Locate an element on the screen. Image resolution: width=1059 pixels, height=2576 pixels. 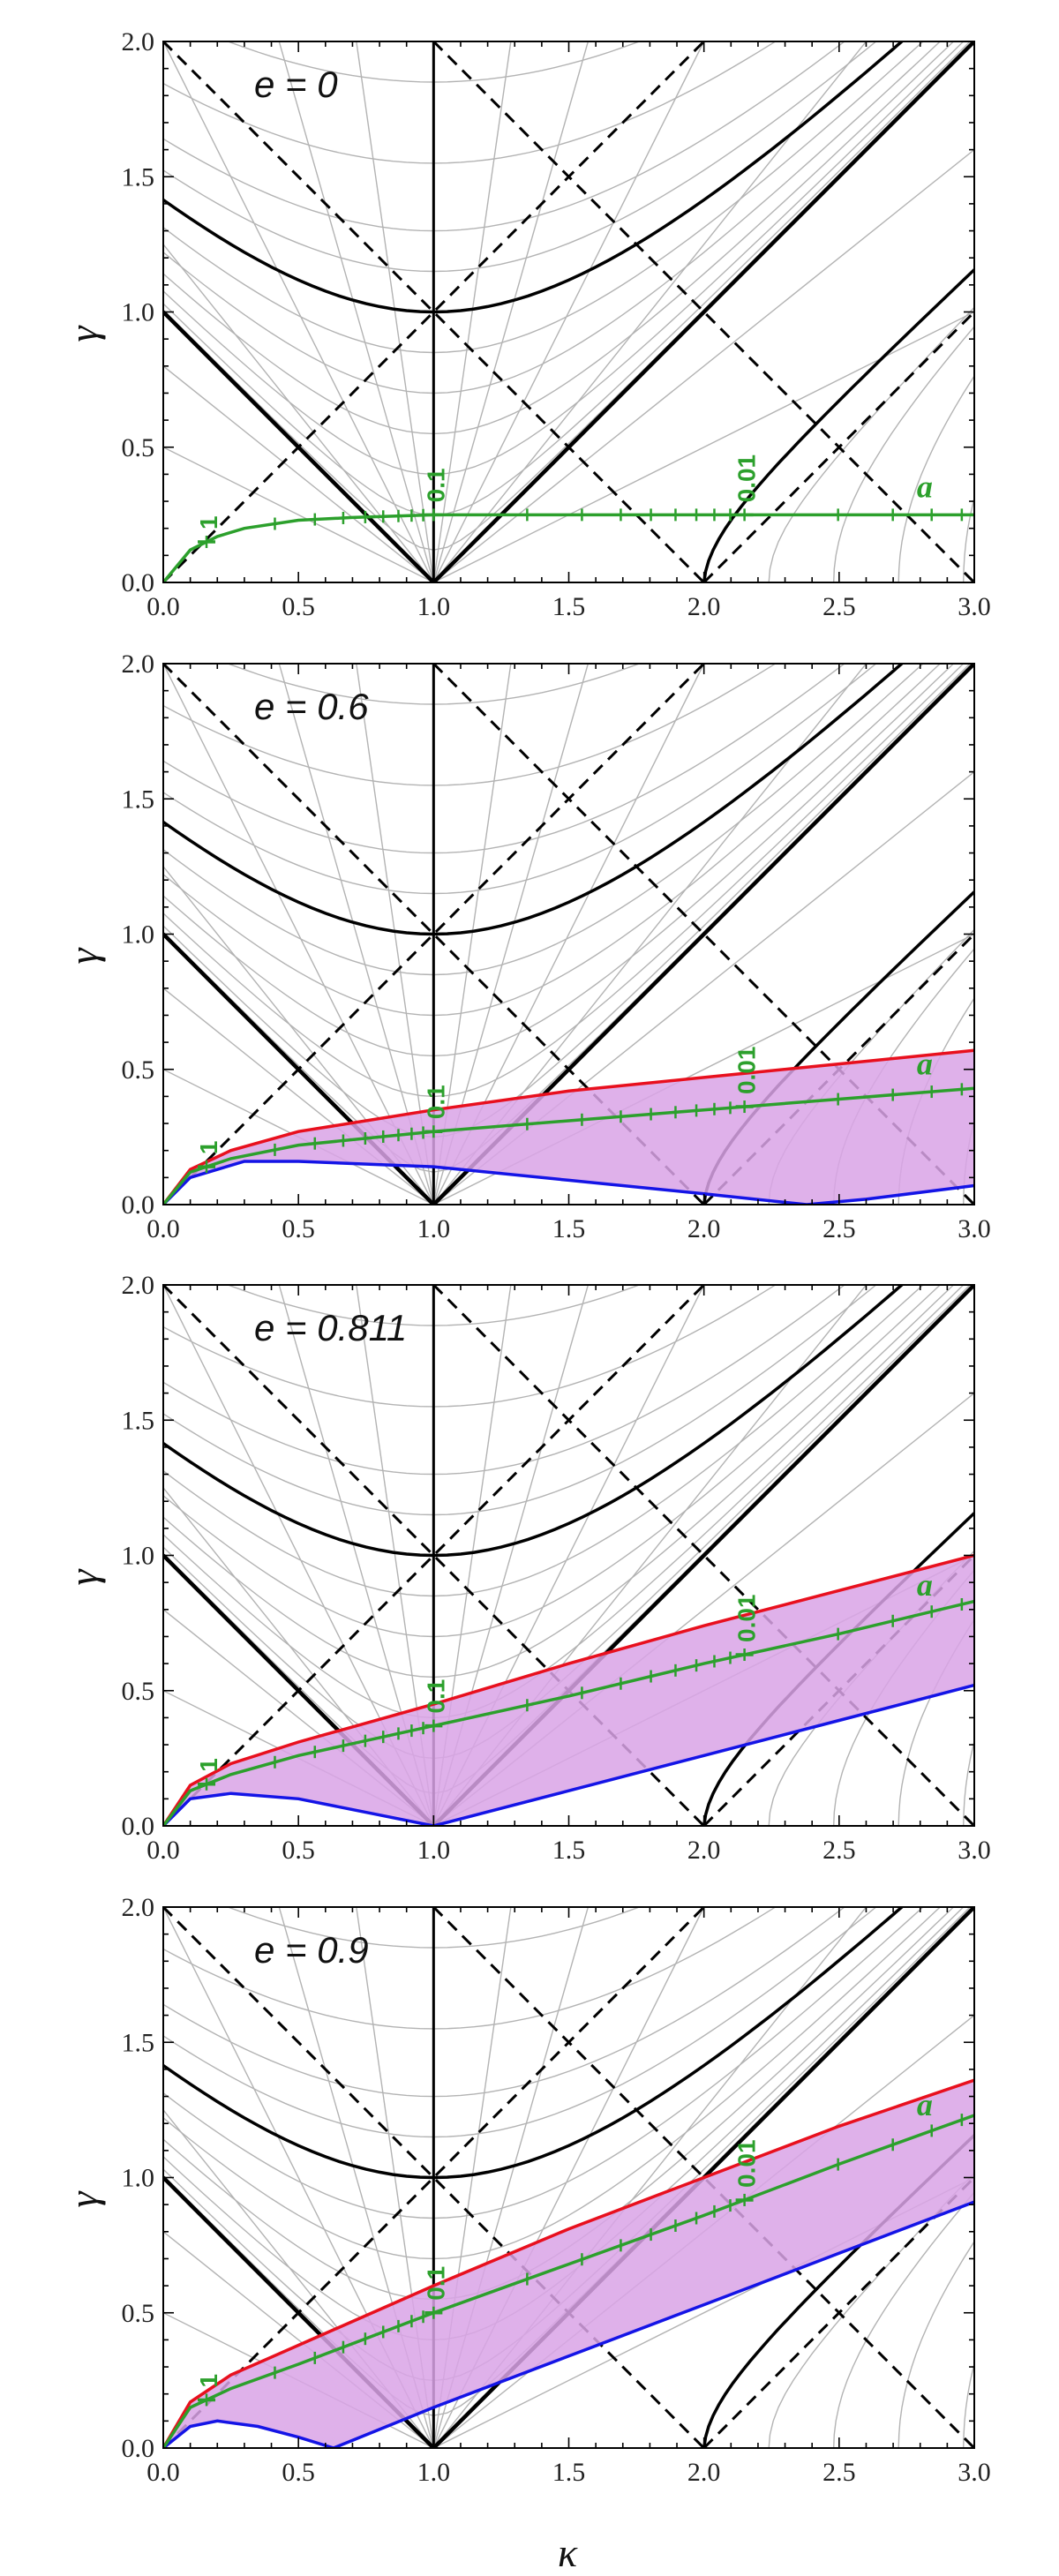
dashed-secondary is located at coordinates (703, 2177).